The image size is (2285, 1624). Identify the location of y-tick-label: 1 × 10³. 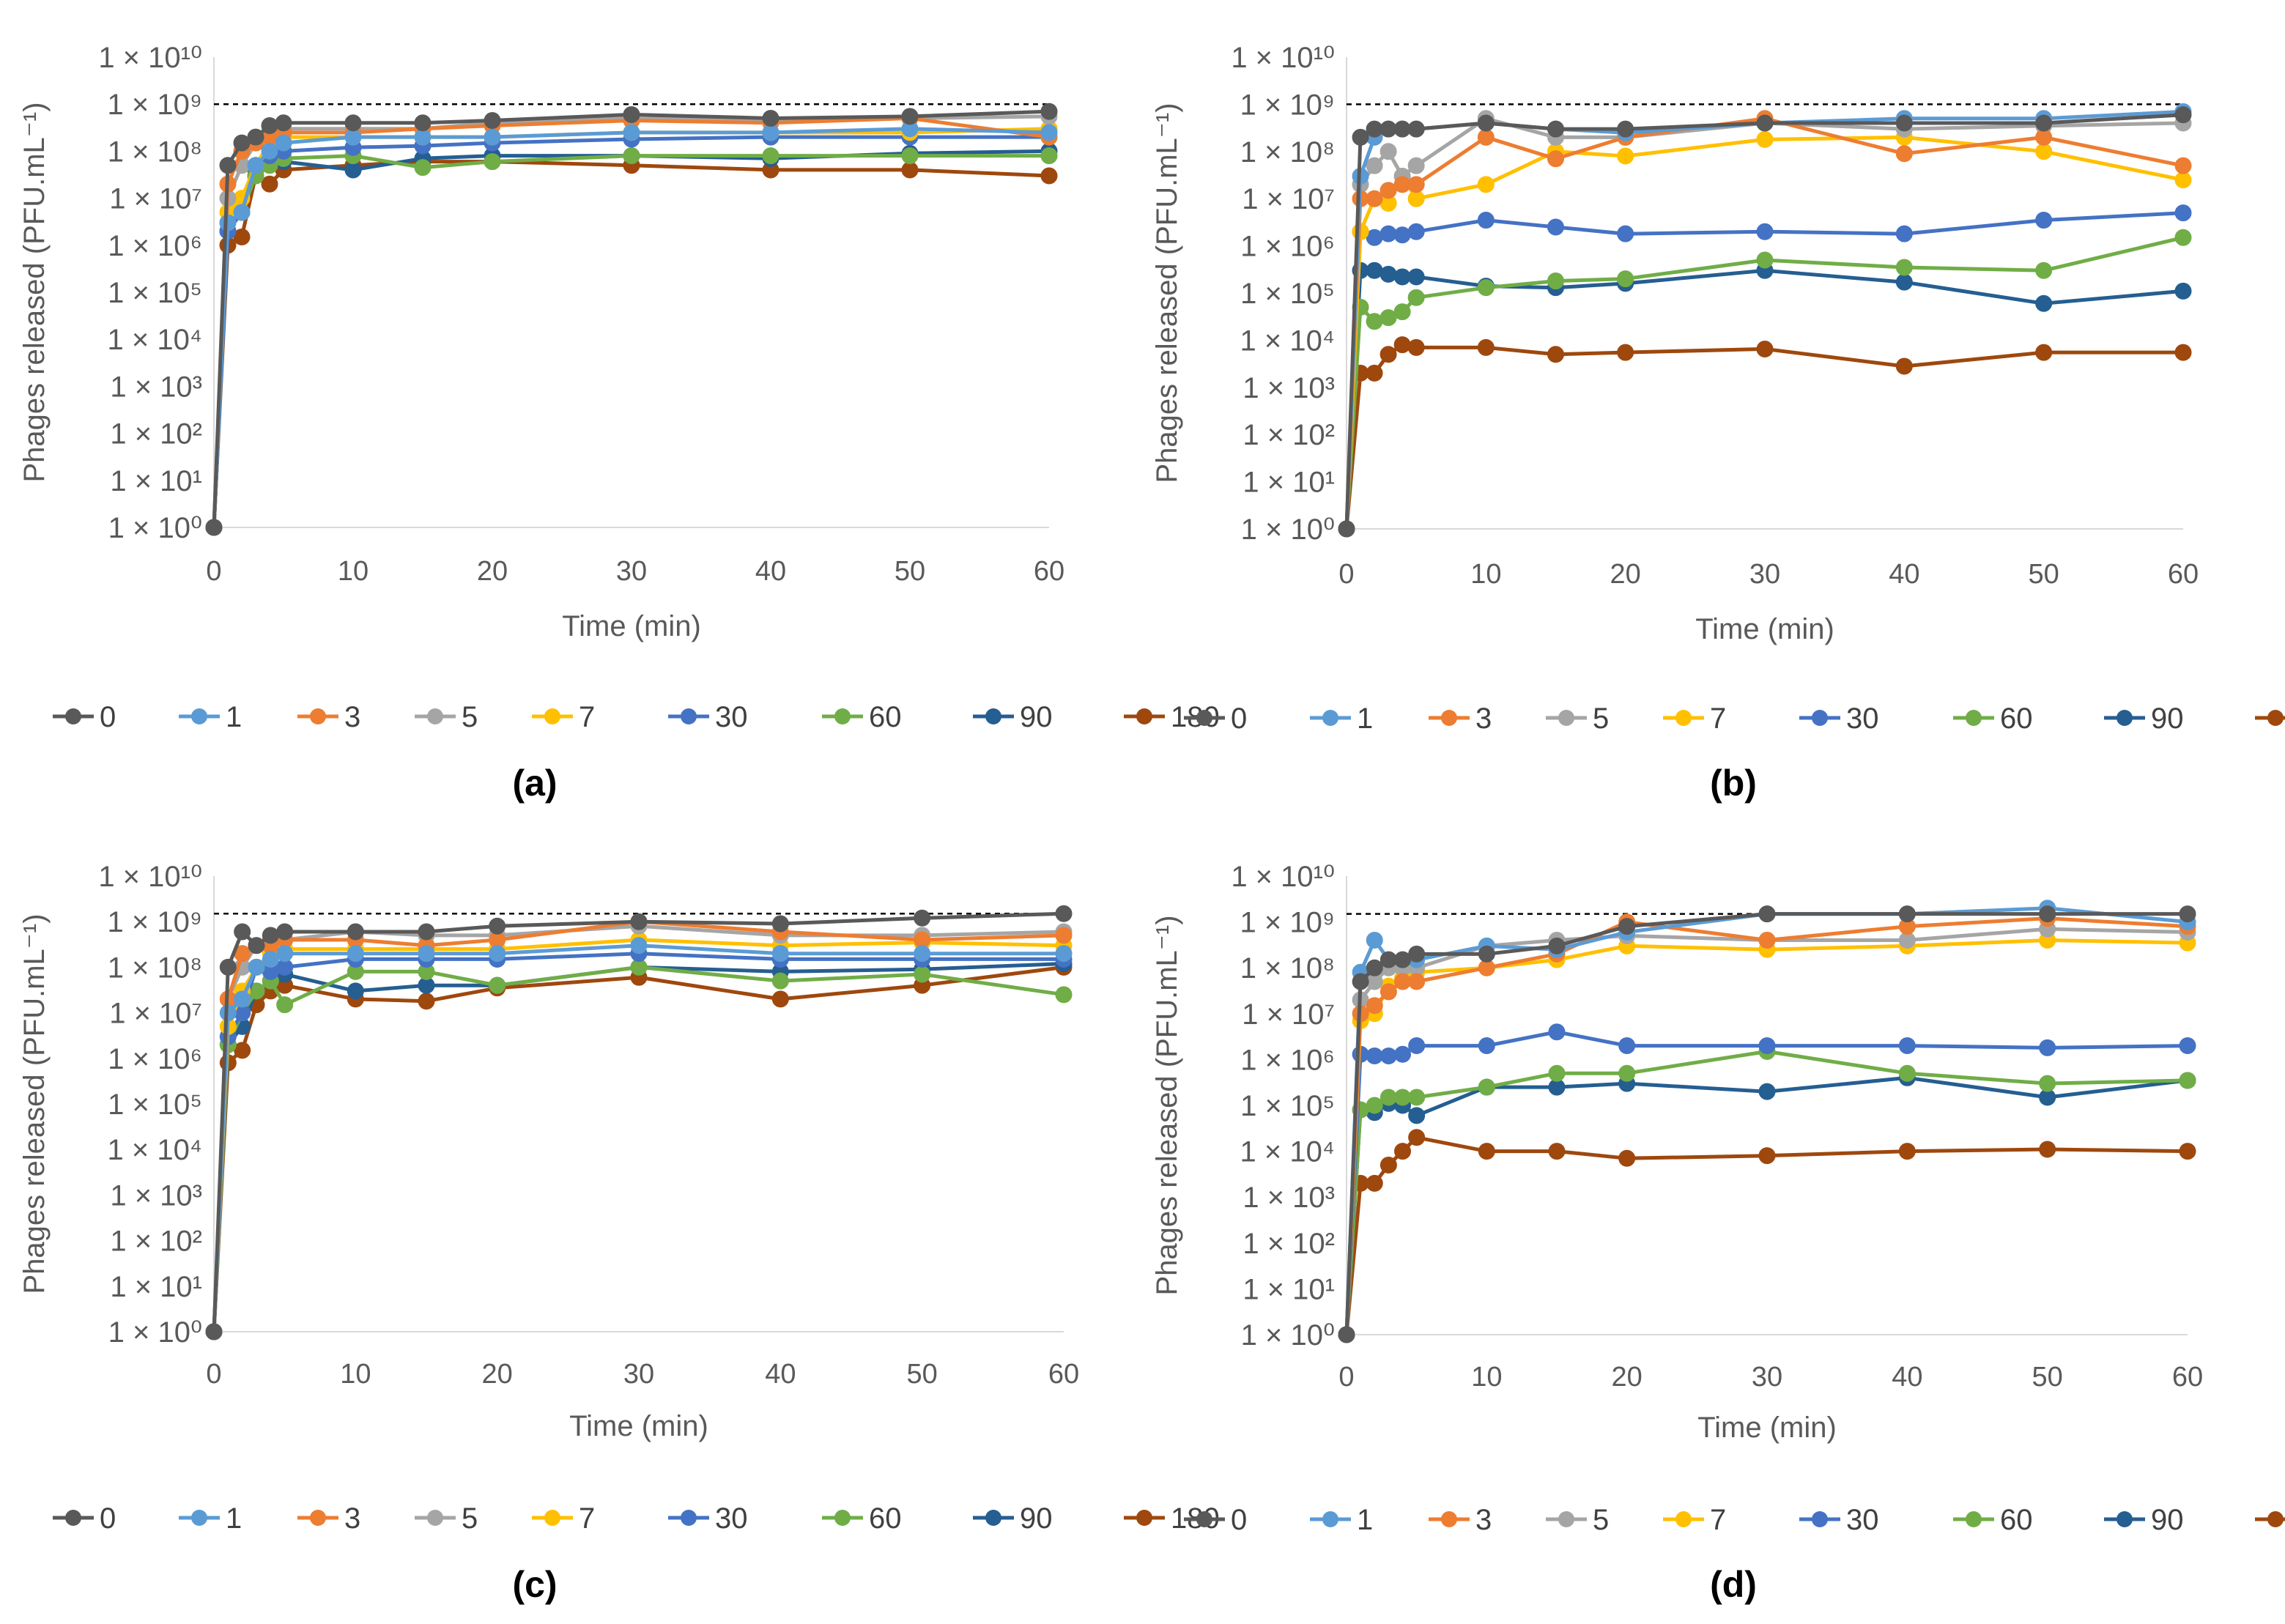
(1289, 1198).